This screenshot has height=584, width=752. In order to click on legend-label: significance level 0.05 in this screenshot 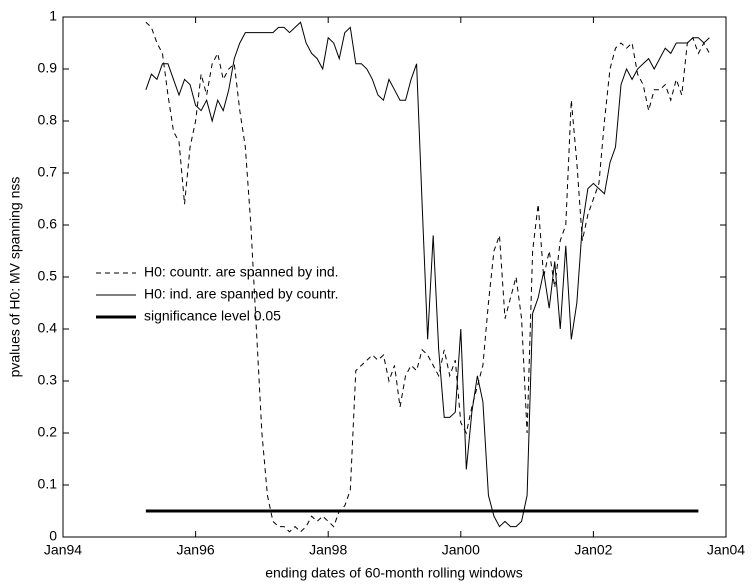, I will do `click(212, 316)`.